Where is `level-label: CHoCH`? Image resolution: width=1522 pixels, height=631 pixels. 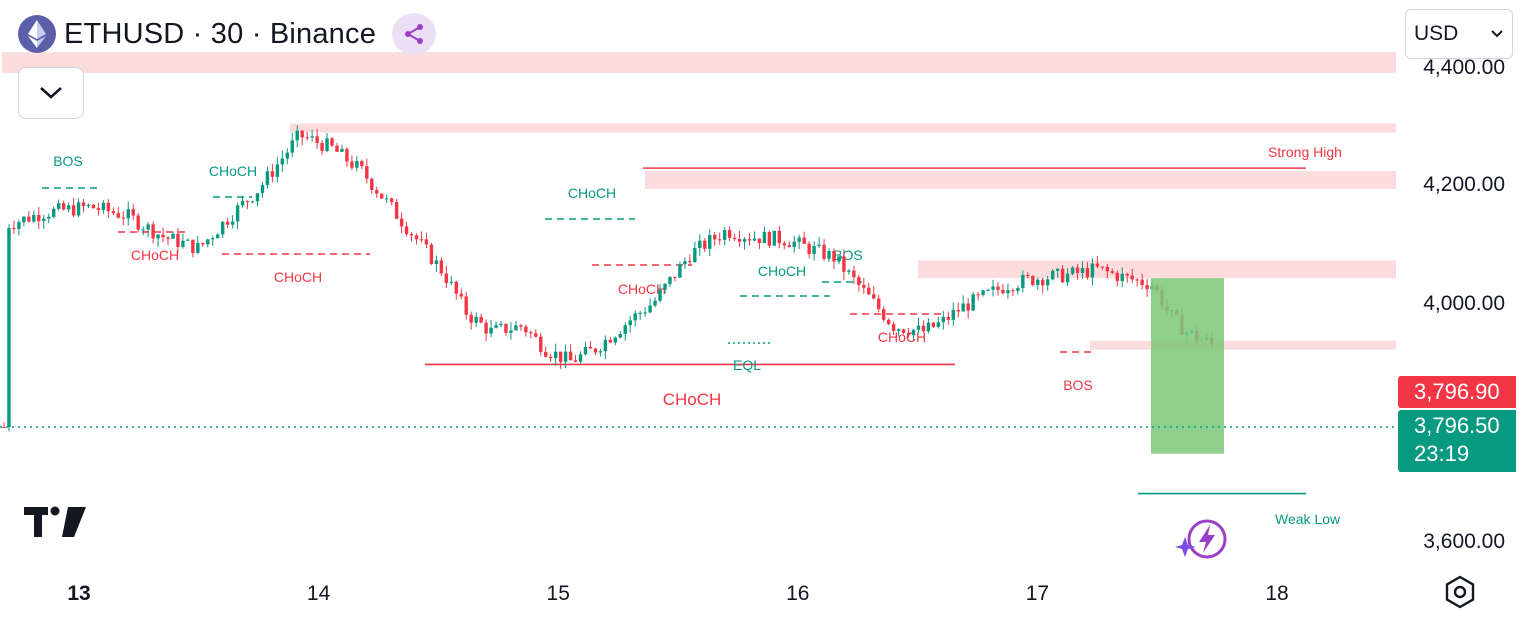
level-label: CHoCH is located at coordinates (692, 399).